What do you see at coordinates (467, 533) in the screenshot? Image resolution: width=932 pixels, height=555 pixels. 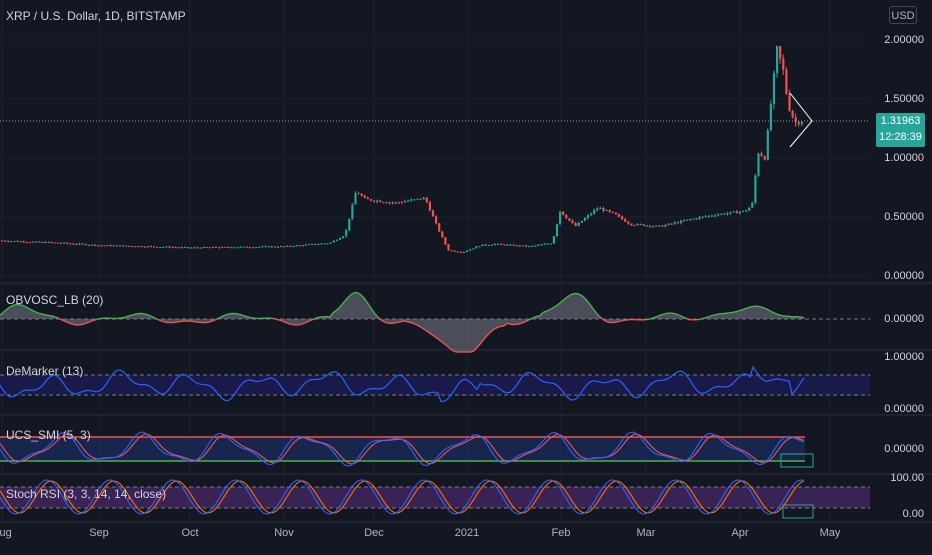 I see `time-tick-2021: 2021` at bounding box center [467, 533].